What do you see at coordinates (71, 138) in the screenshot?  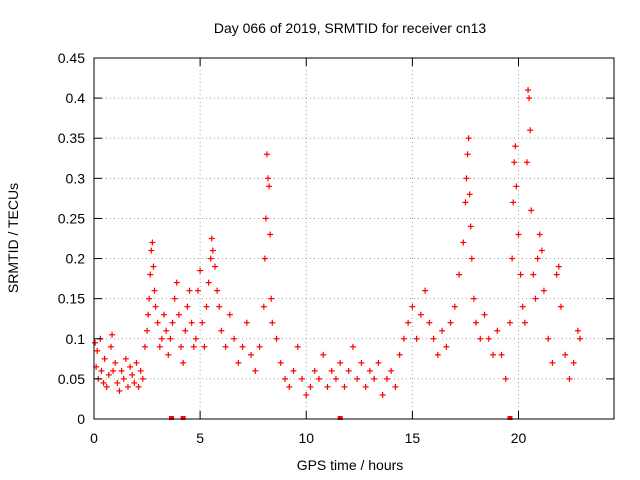 I see `y-tick-label: 0.35` at bounding box center [71, 138].